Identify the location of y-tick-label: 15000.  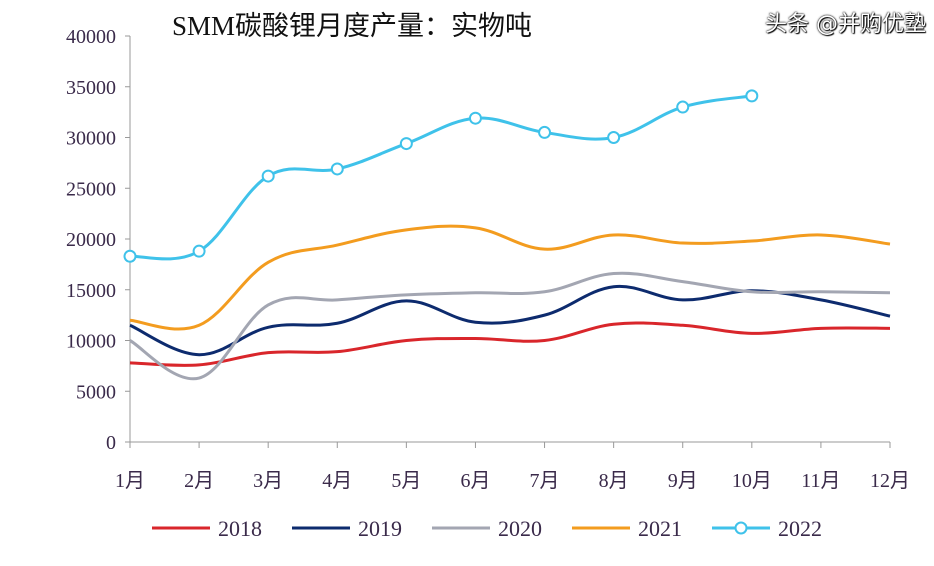
(91, 291).